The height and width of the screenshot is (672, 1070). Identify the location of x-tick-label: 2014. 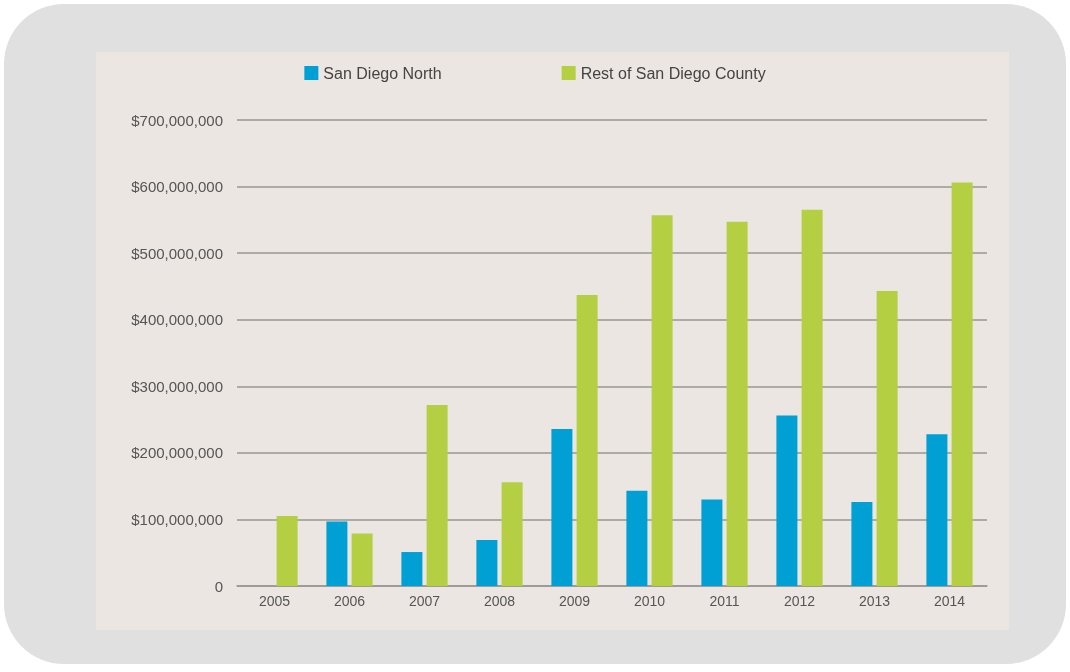
(949, 601).